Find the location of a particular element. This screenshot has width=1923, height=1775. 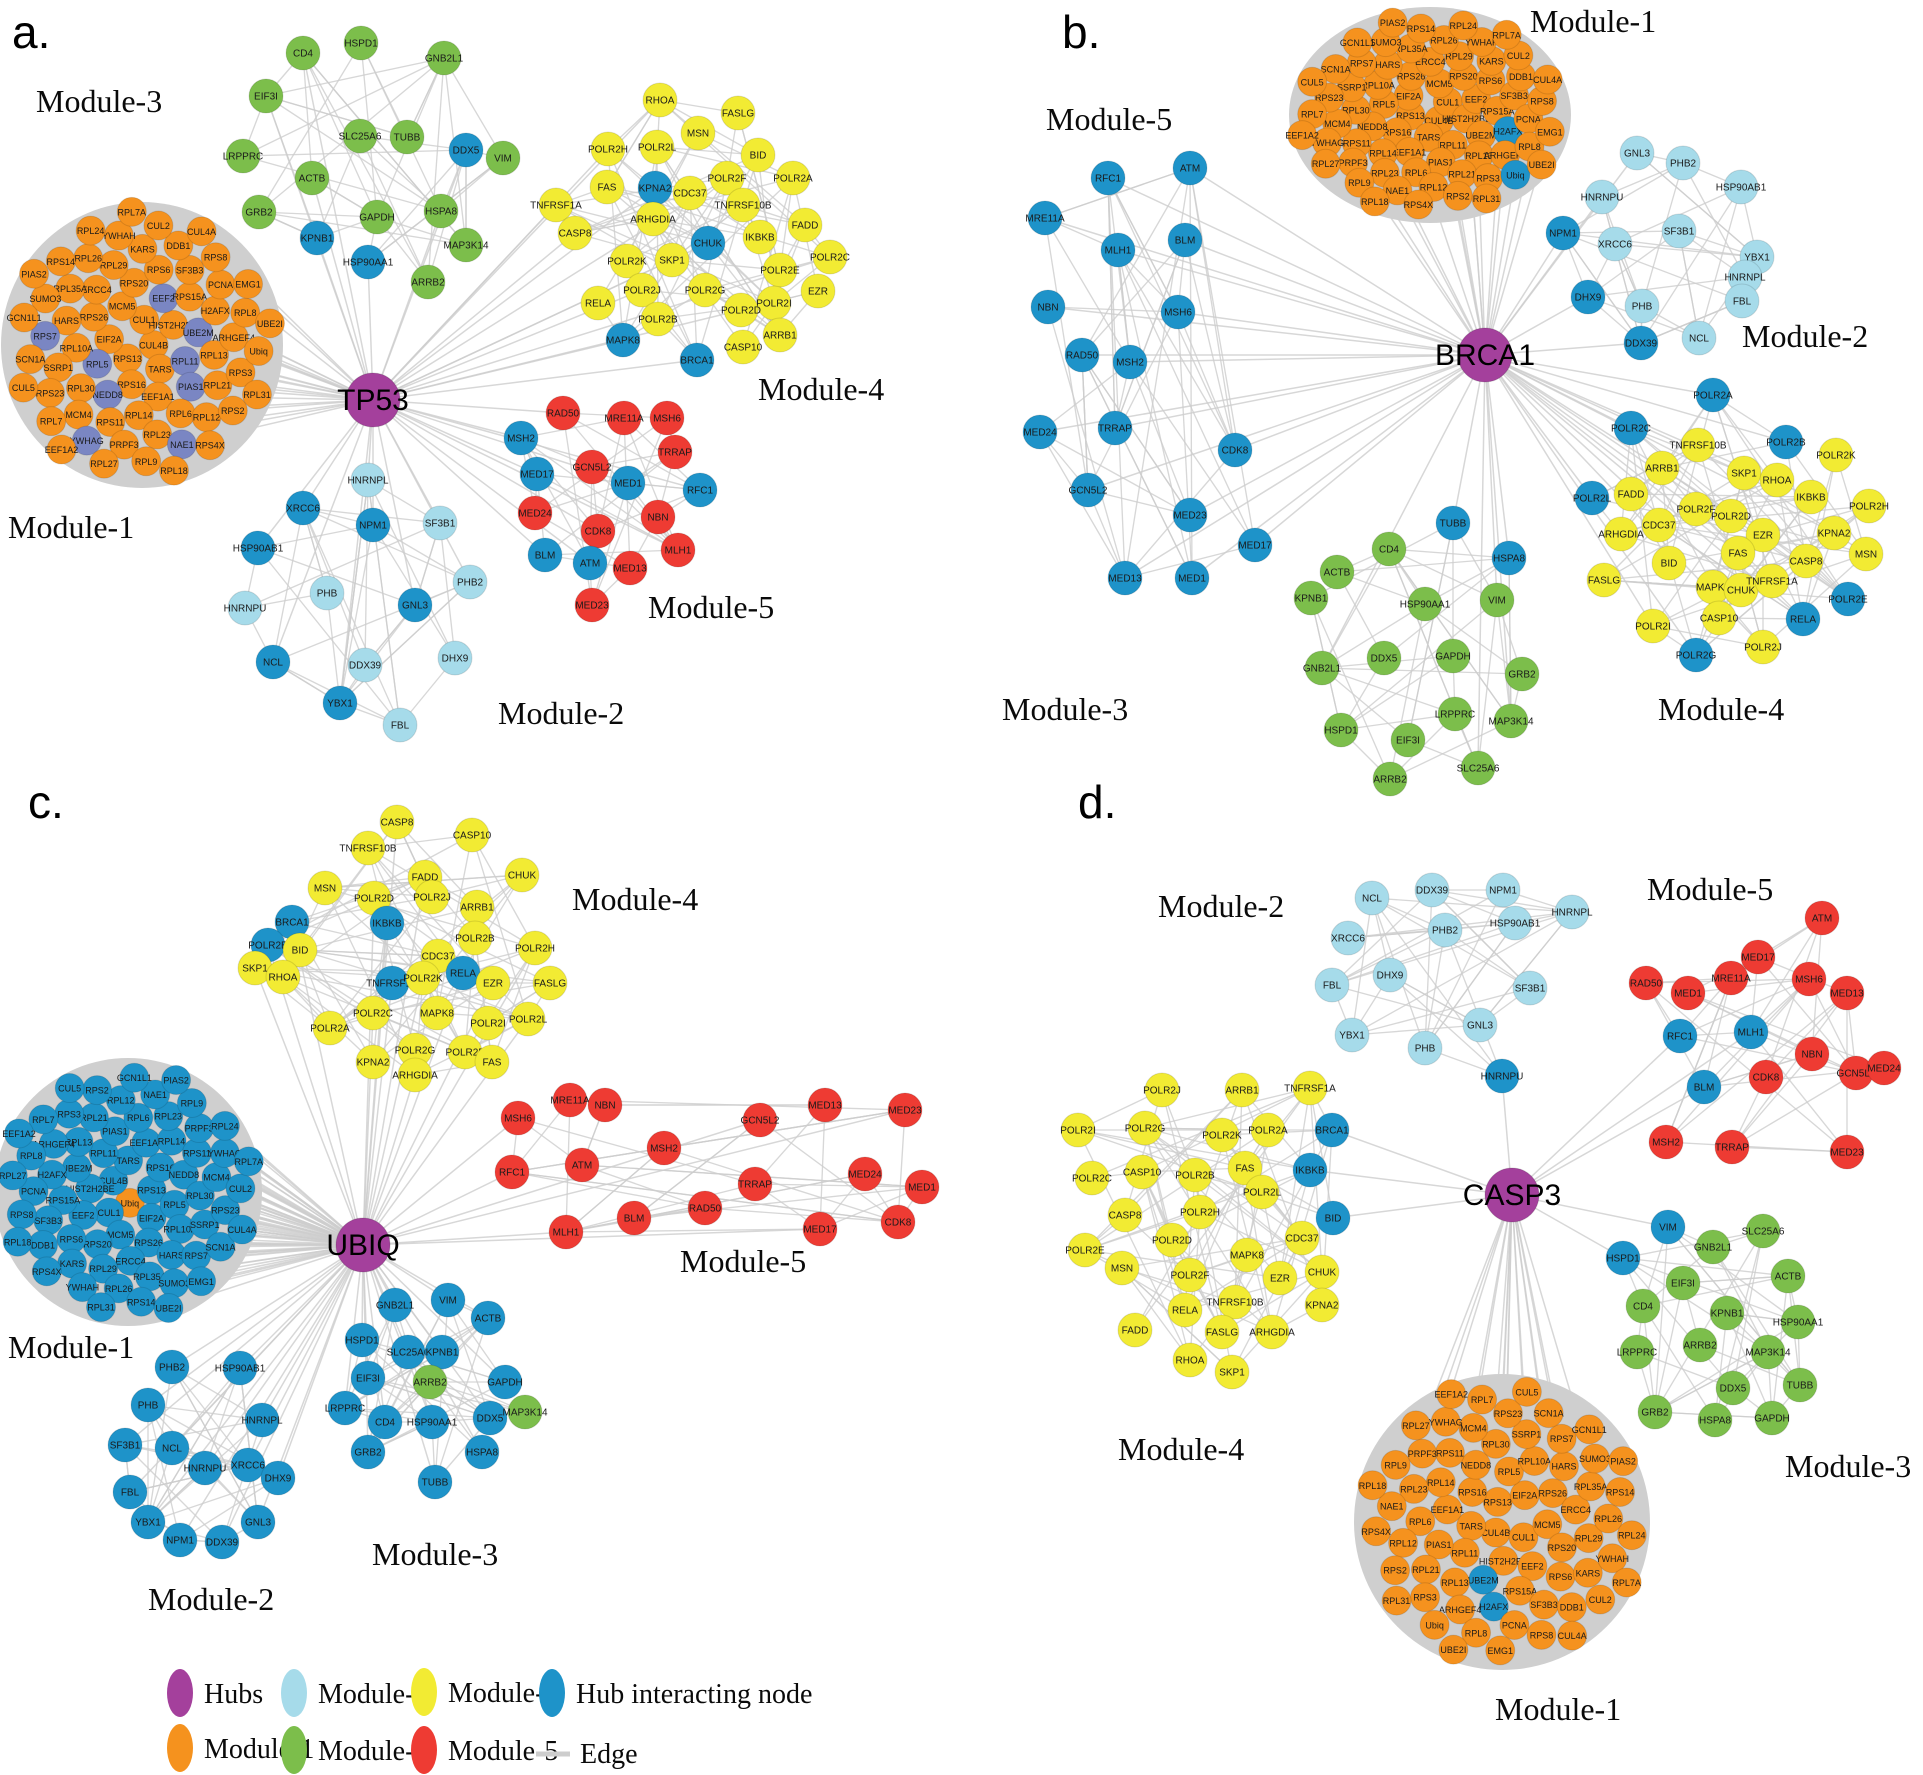

node-label-Ubiq: Ubiq is located at coordinates (130, 1203).